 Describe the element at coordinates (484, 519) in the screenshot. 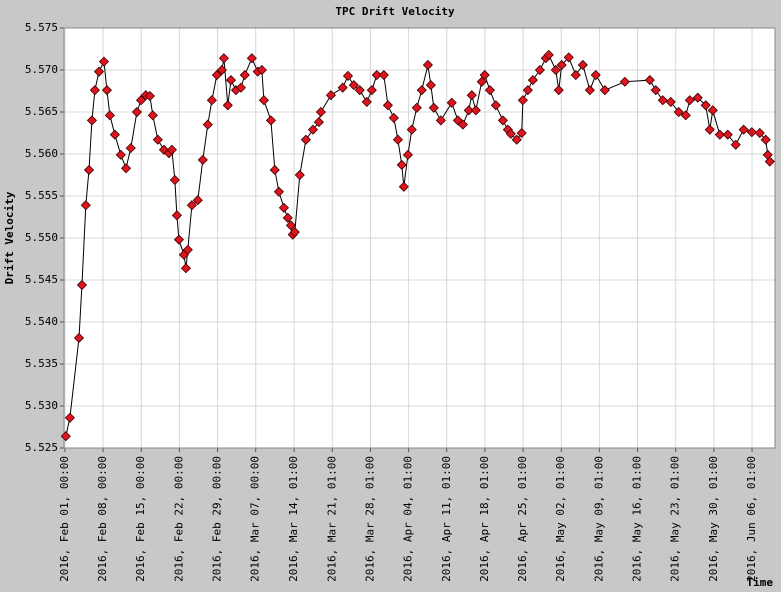

I see `x-tick-label: 2016, Apr 18, 01:00` at that location.